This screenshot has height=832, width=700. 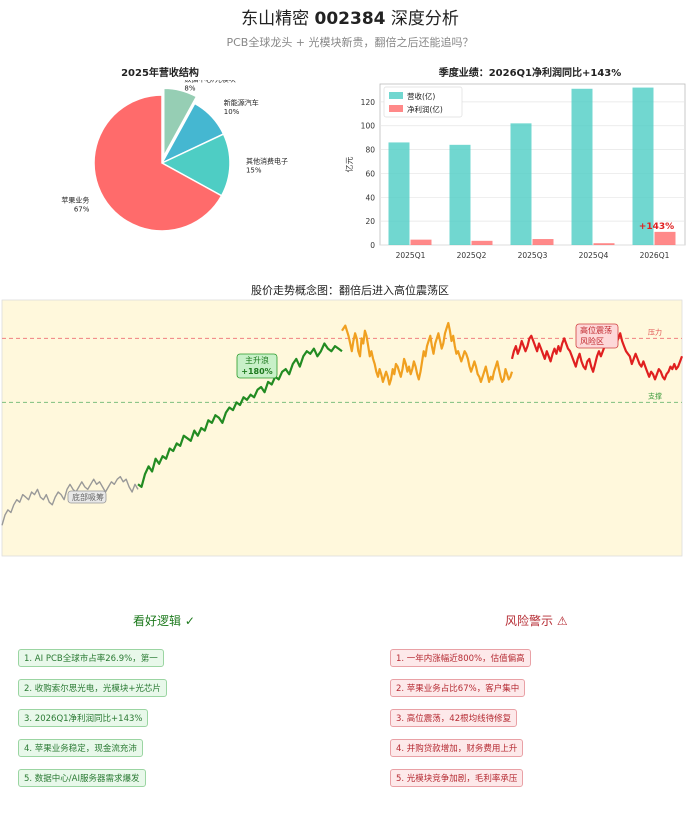 What do you see at coordinates (83, 718) in the screenshot?
I see `bullish-item: 3. 2026Q1净利润同比+143%` at bounding box center [83, 718].